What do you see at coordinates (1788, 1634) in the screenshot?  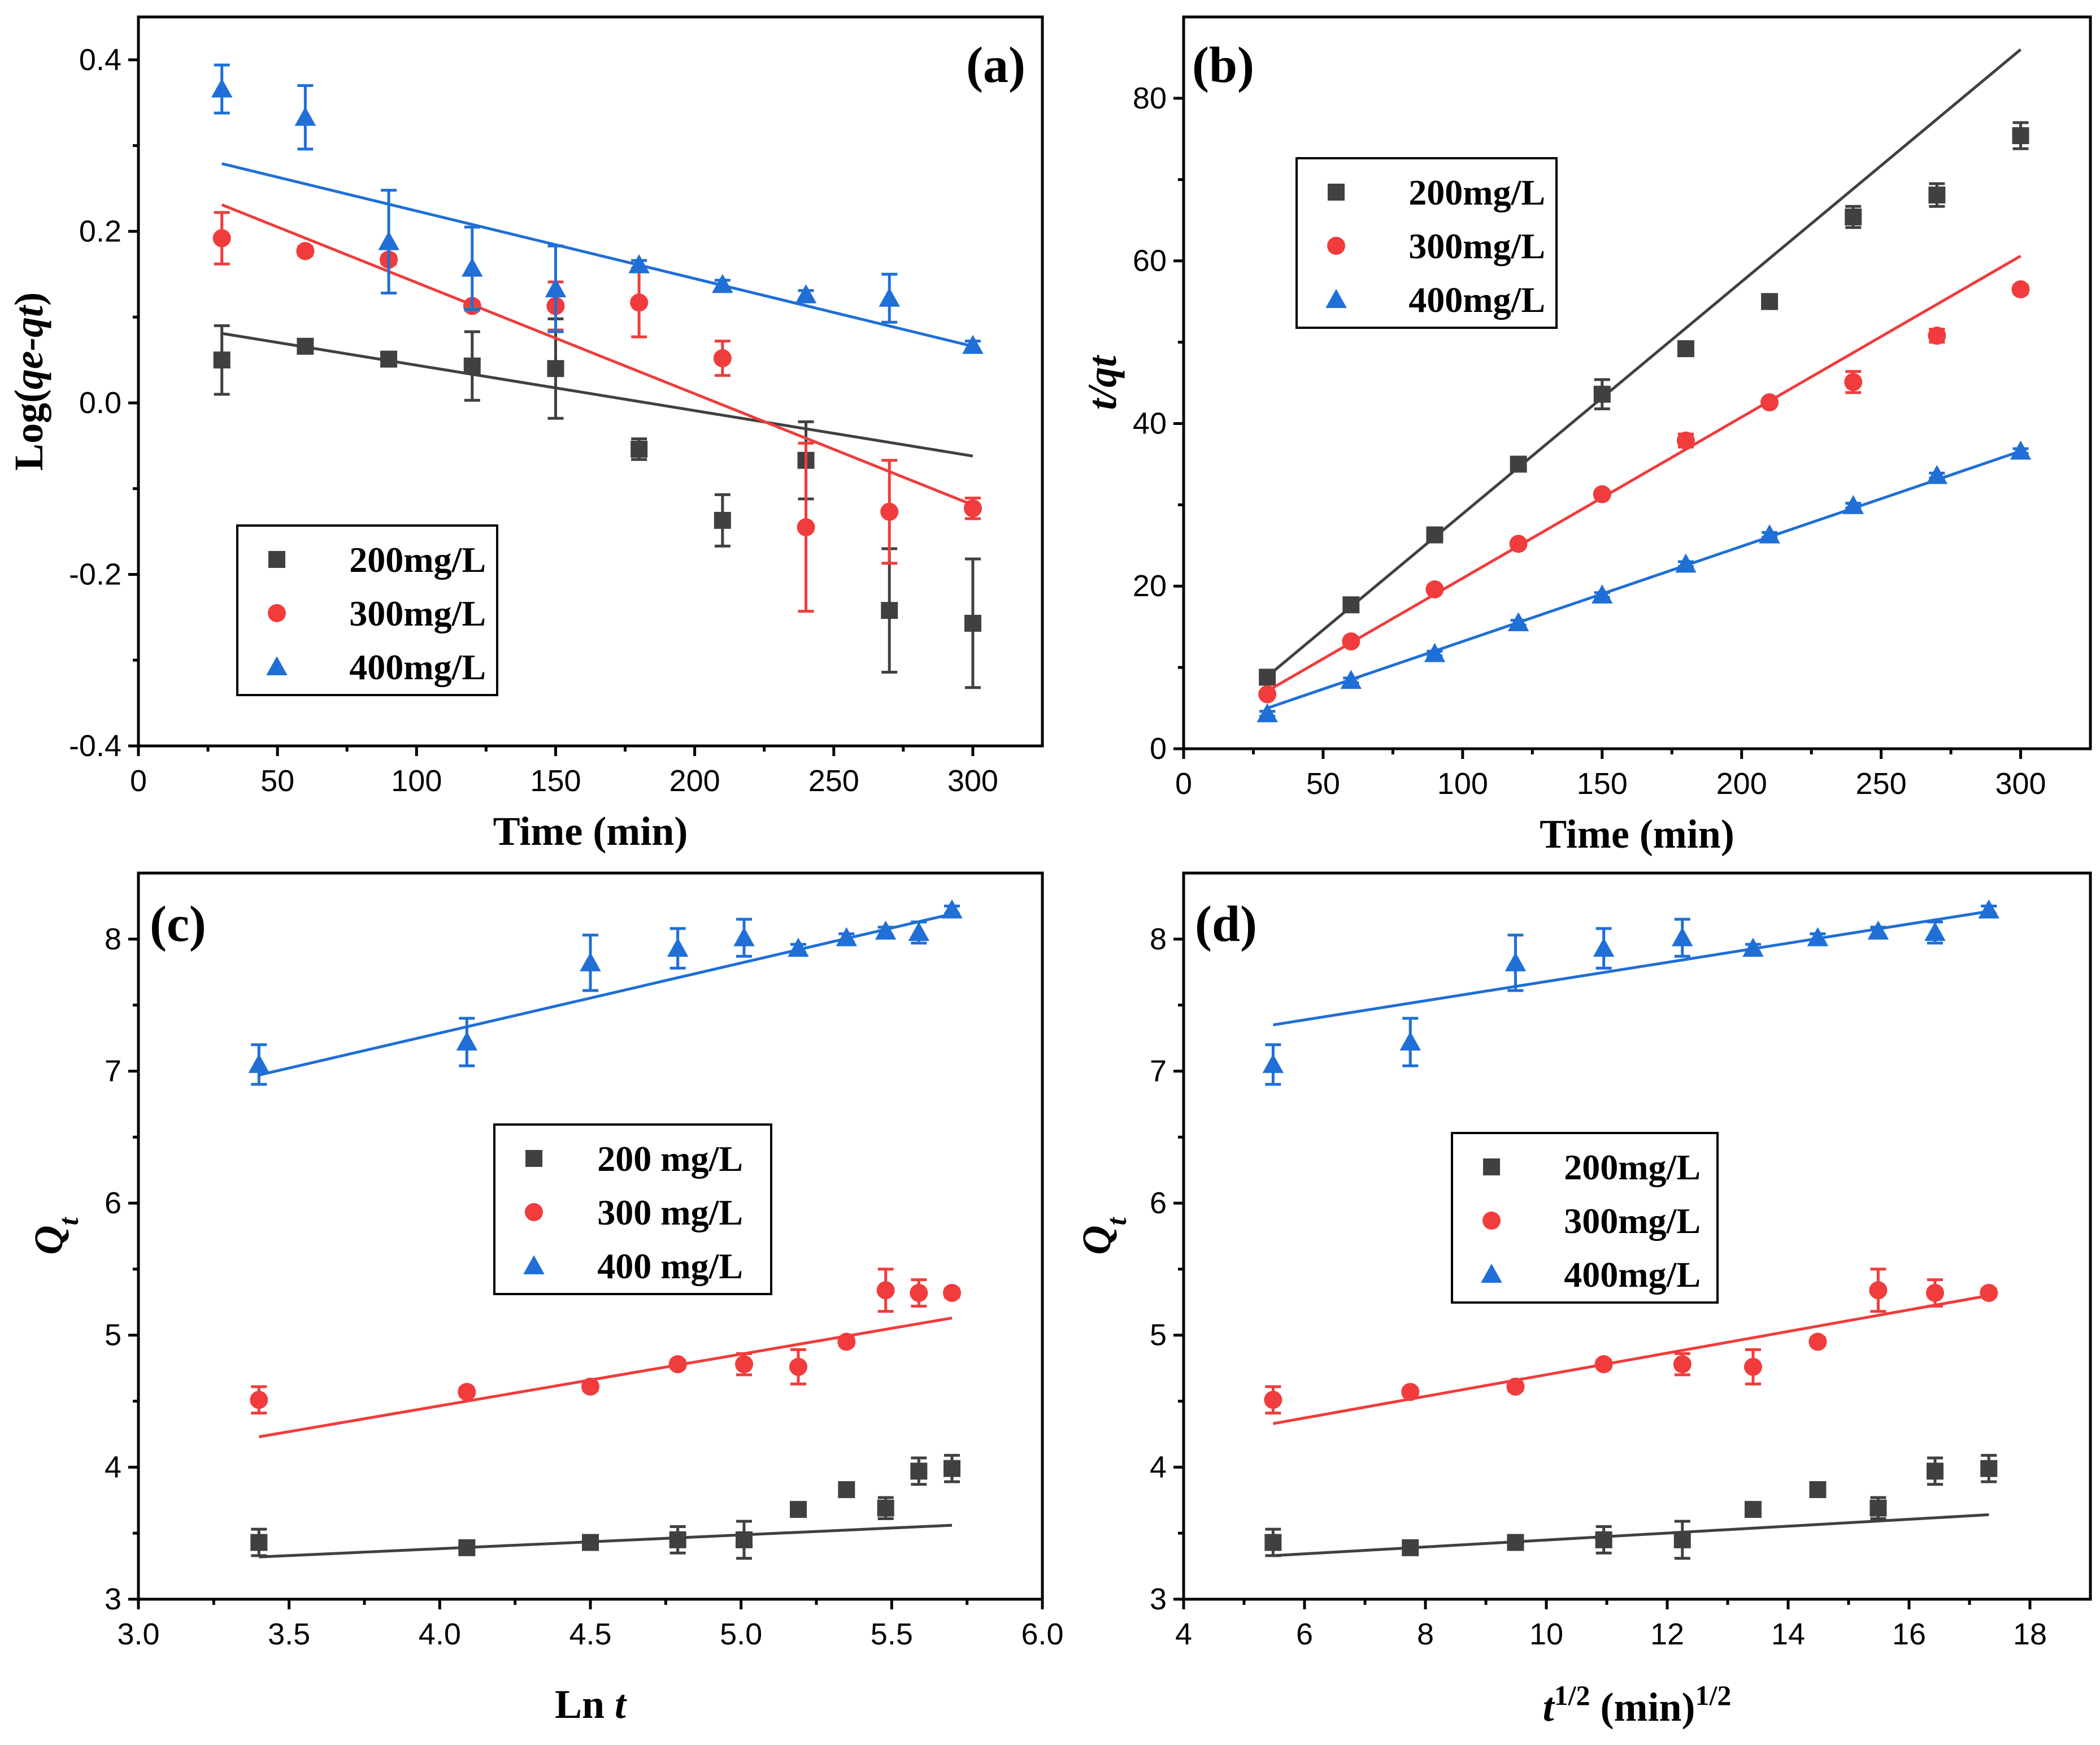 I see `x-tick-label: 14` at bounding box center [1788, 1634].